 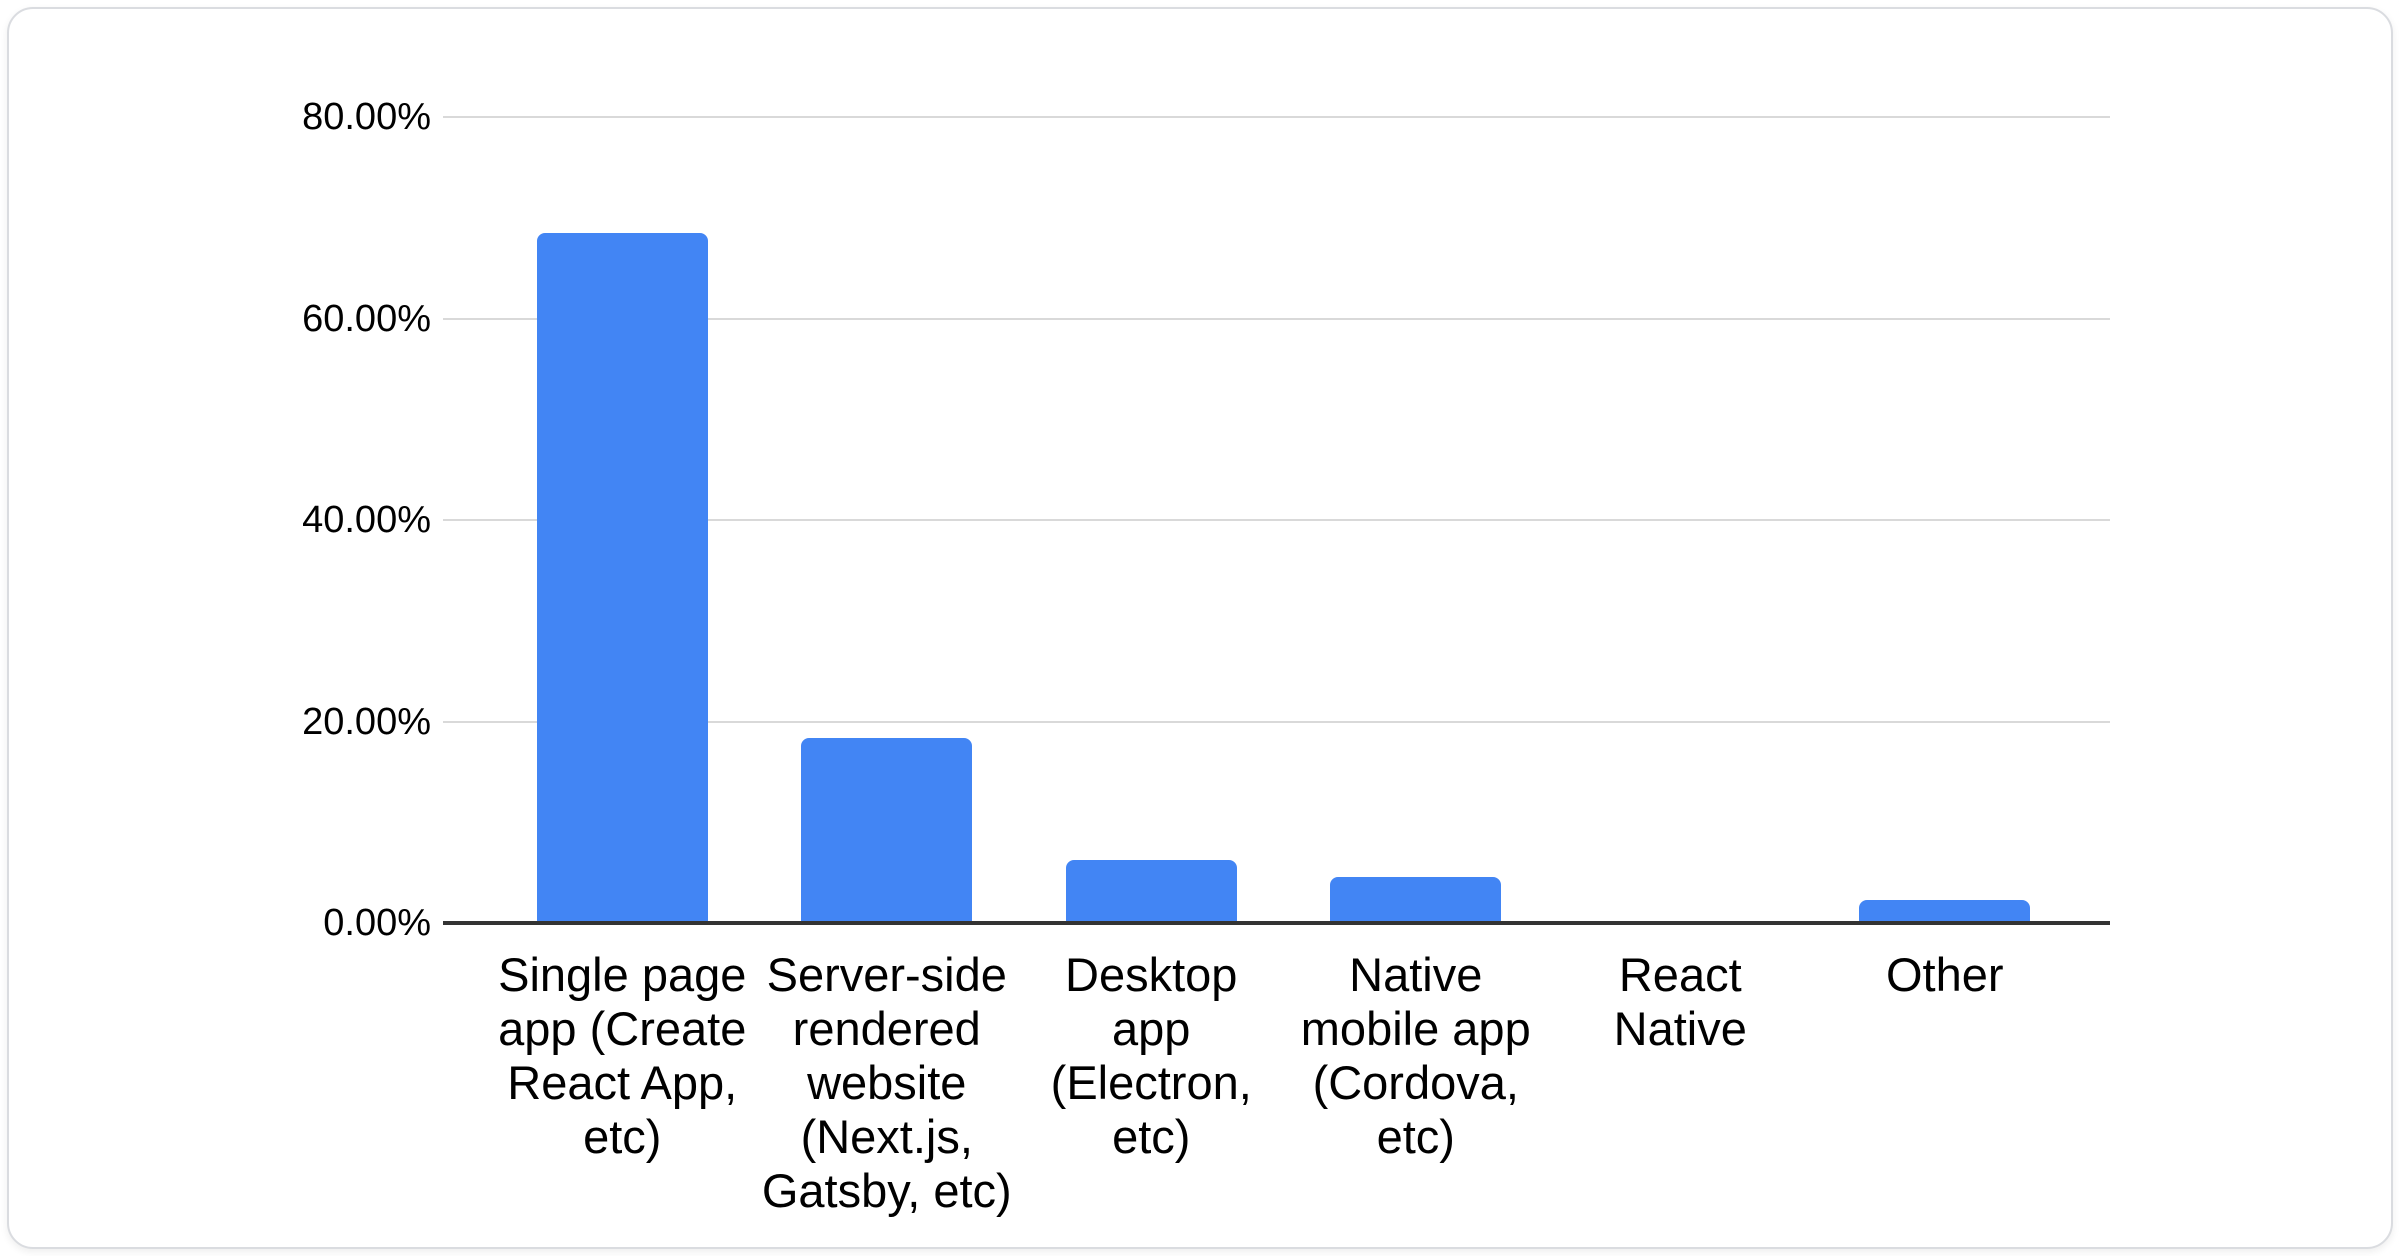 What do you see at coordinates (1416, 899) in the screenshot?
I see `bar-native-mobile-app-cordova-etc` at bounding box center [1416, 899].